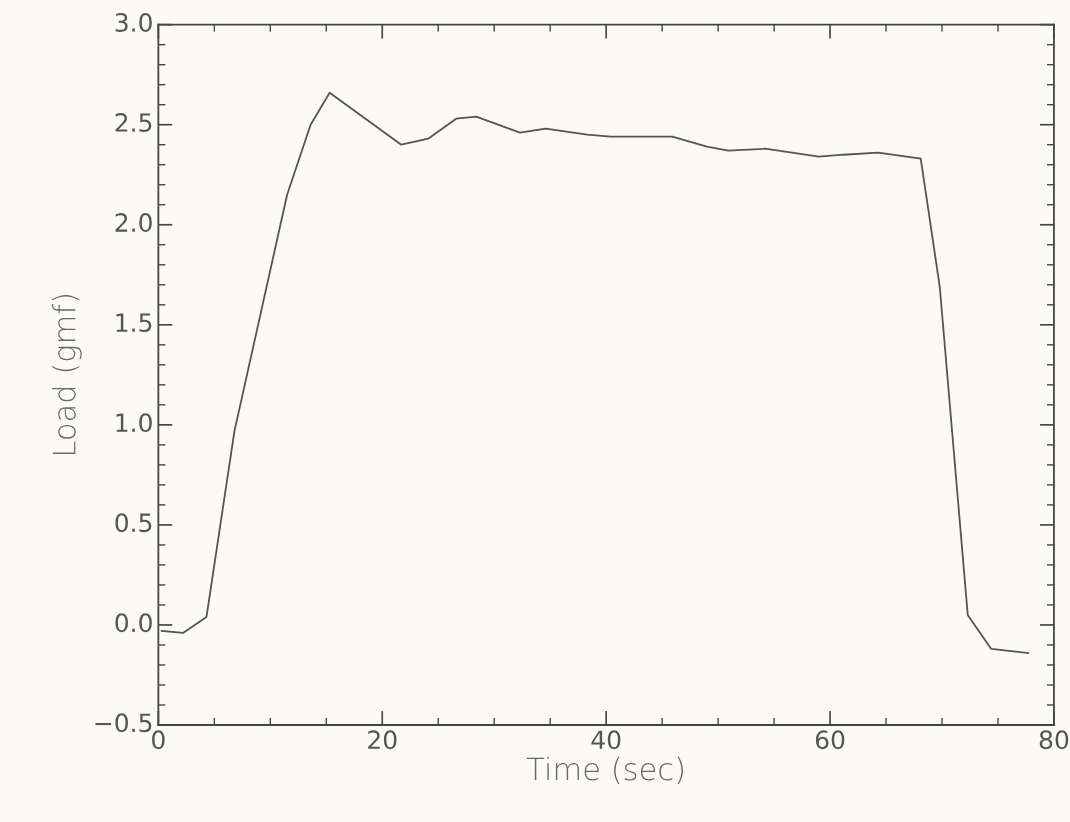 The image size is (1070, 822). Describe the element at coordinates (134, 423) in the screenshot. I see `y-tick-label: 1.0` at that location.